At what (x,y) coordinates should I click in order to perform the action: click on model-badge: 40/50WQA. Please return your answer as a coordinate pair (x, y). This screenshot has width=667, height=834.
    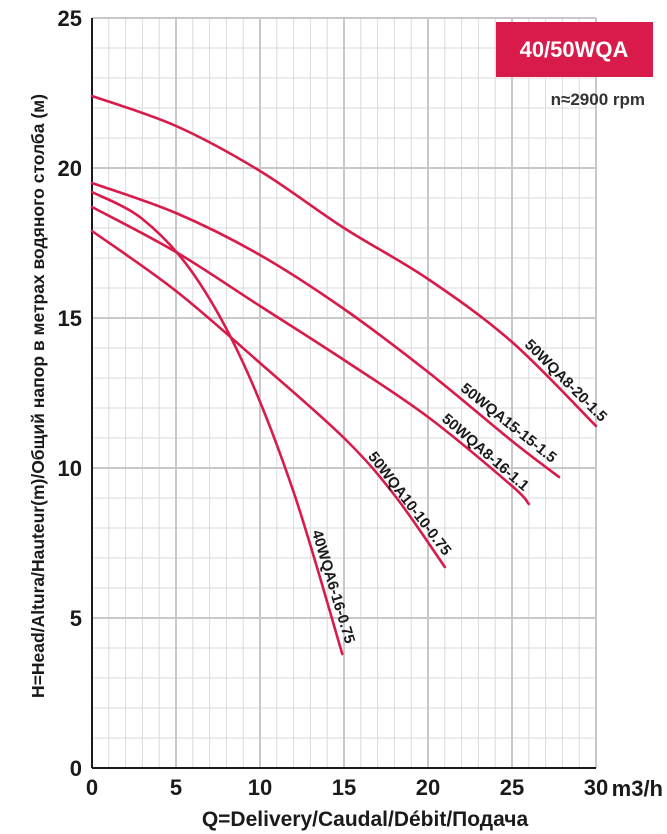
    Looking at the image, I should click on (574, 49).